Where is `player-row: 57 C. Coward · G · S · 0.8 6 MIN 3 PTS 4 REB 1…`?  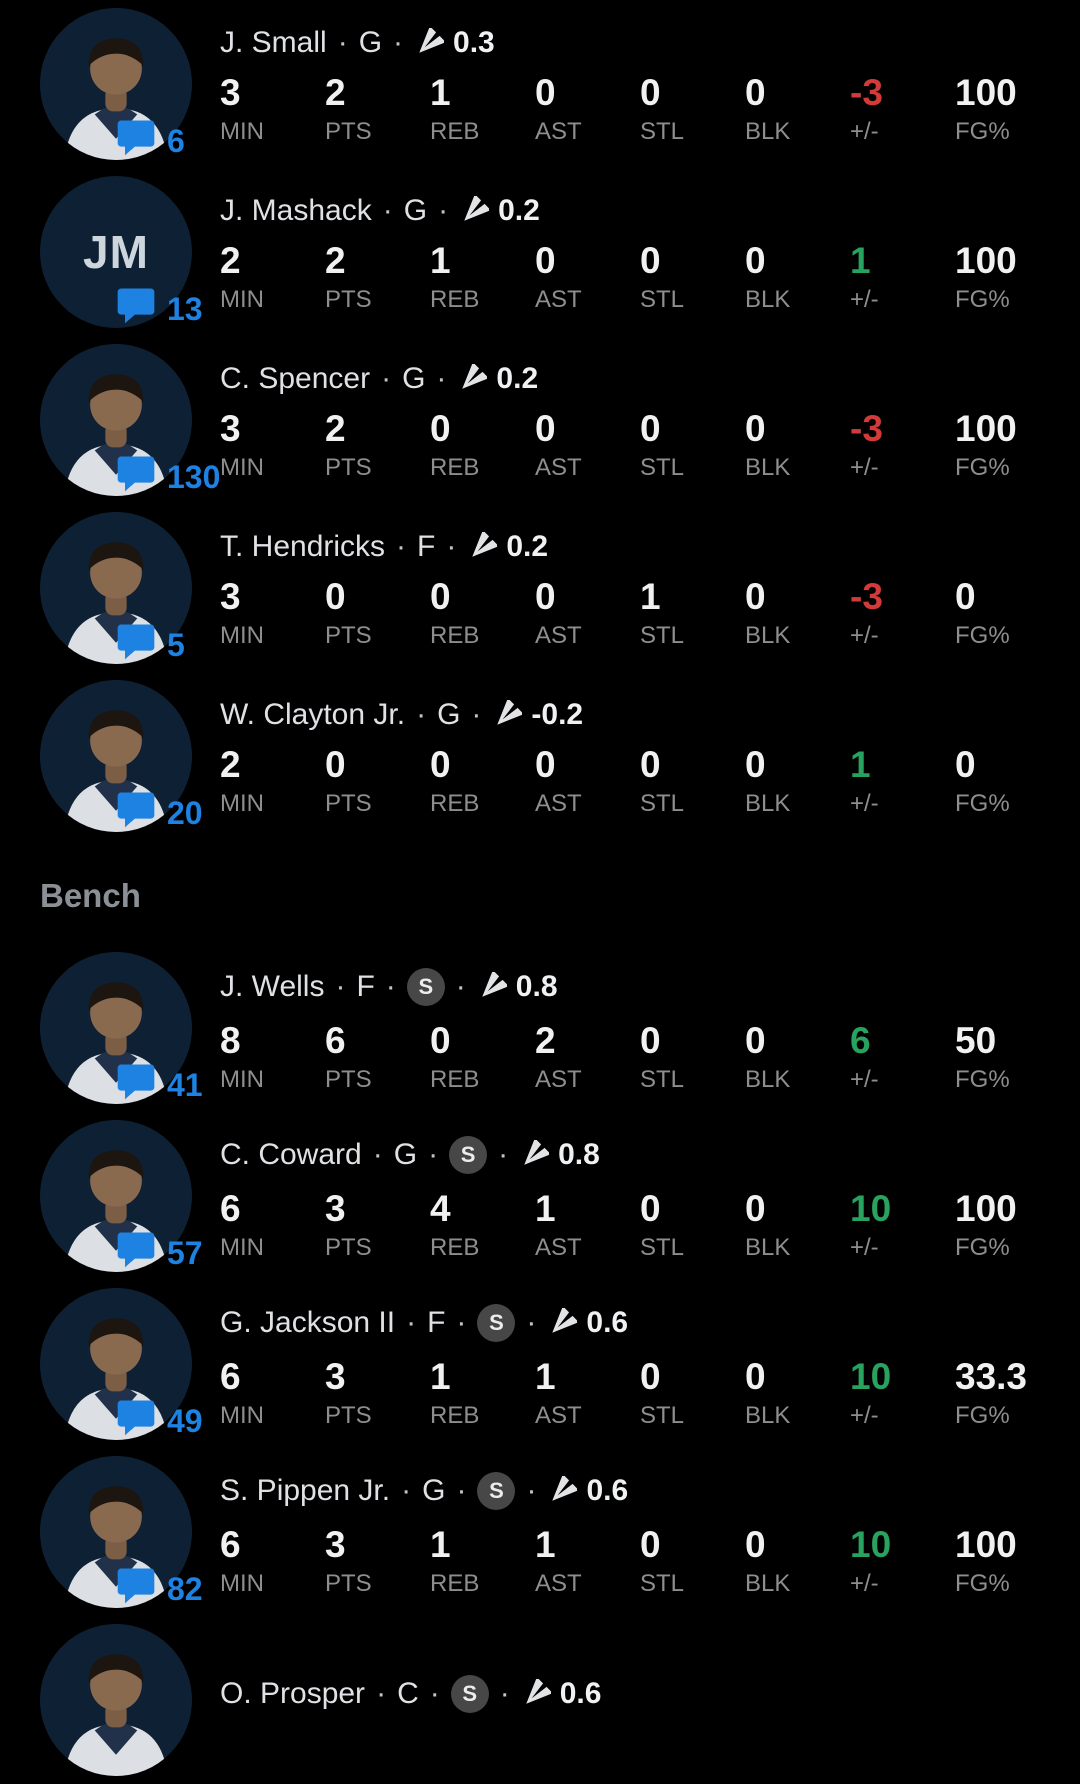 player-row: 57 C. Coward · G · S · 0.8 6 MIN 3 PTS 4 REB 1… is located at coordinates (540, 1196).